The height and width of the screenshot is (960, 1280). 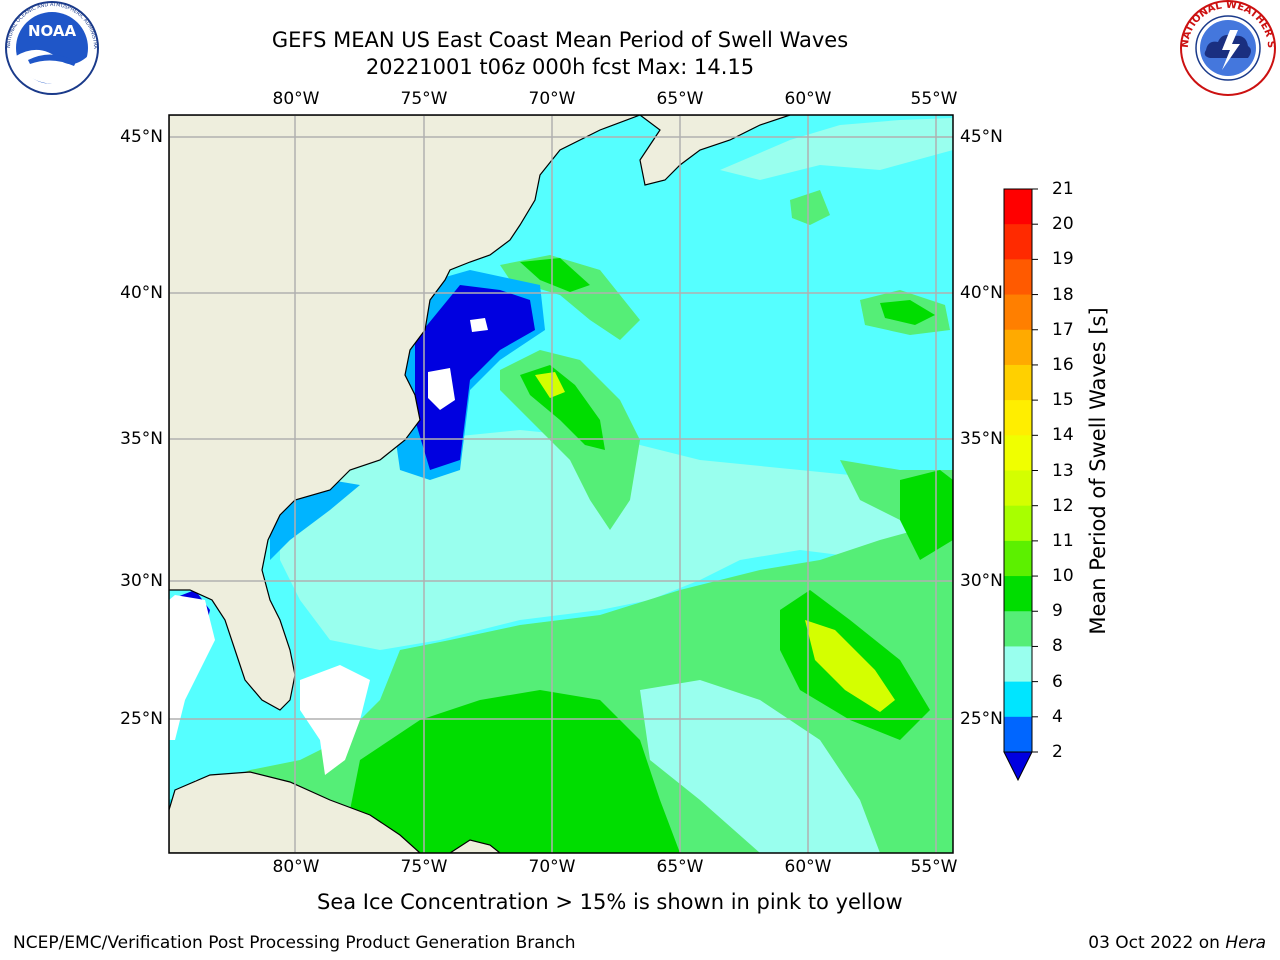 What do you see at coordinates (555, 275) in the screenshot?
I see `swell-band-11s-north` at bounding box center [555, 275].